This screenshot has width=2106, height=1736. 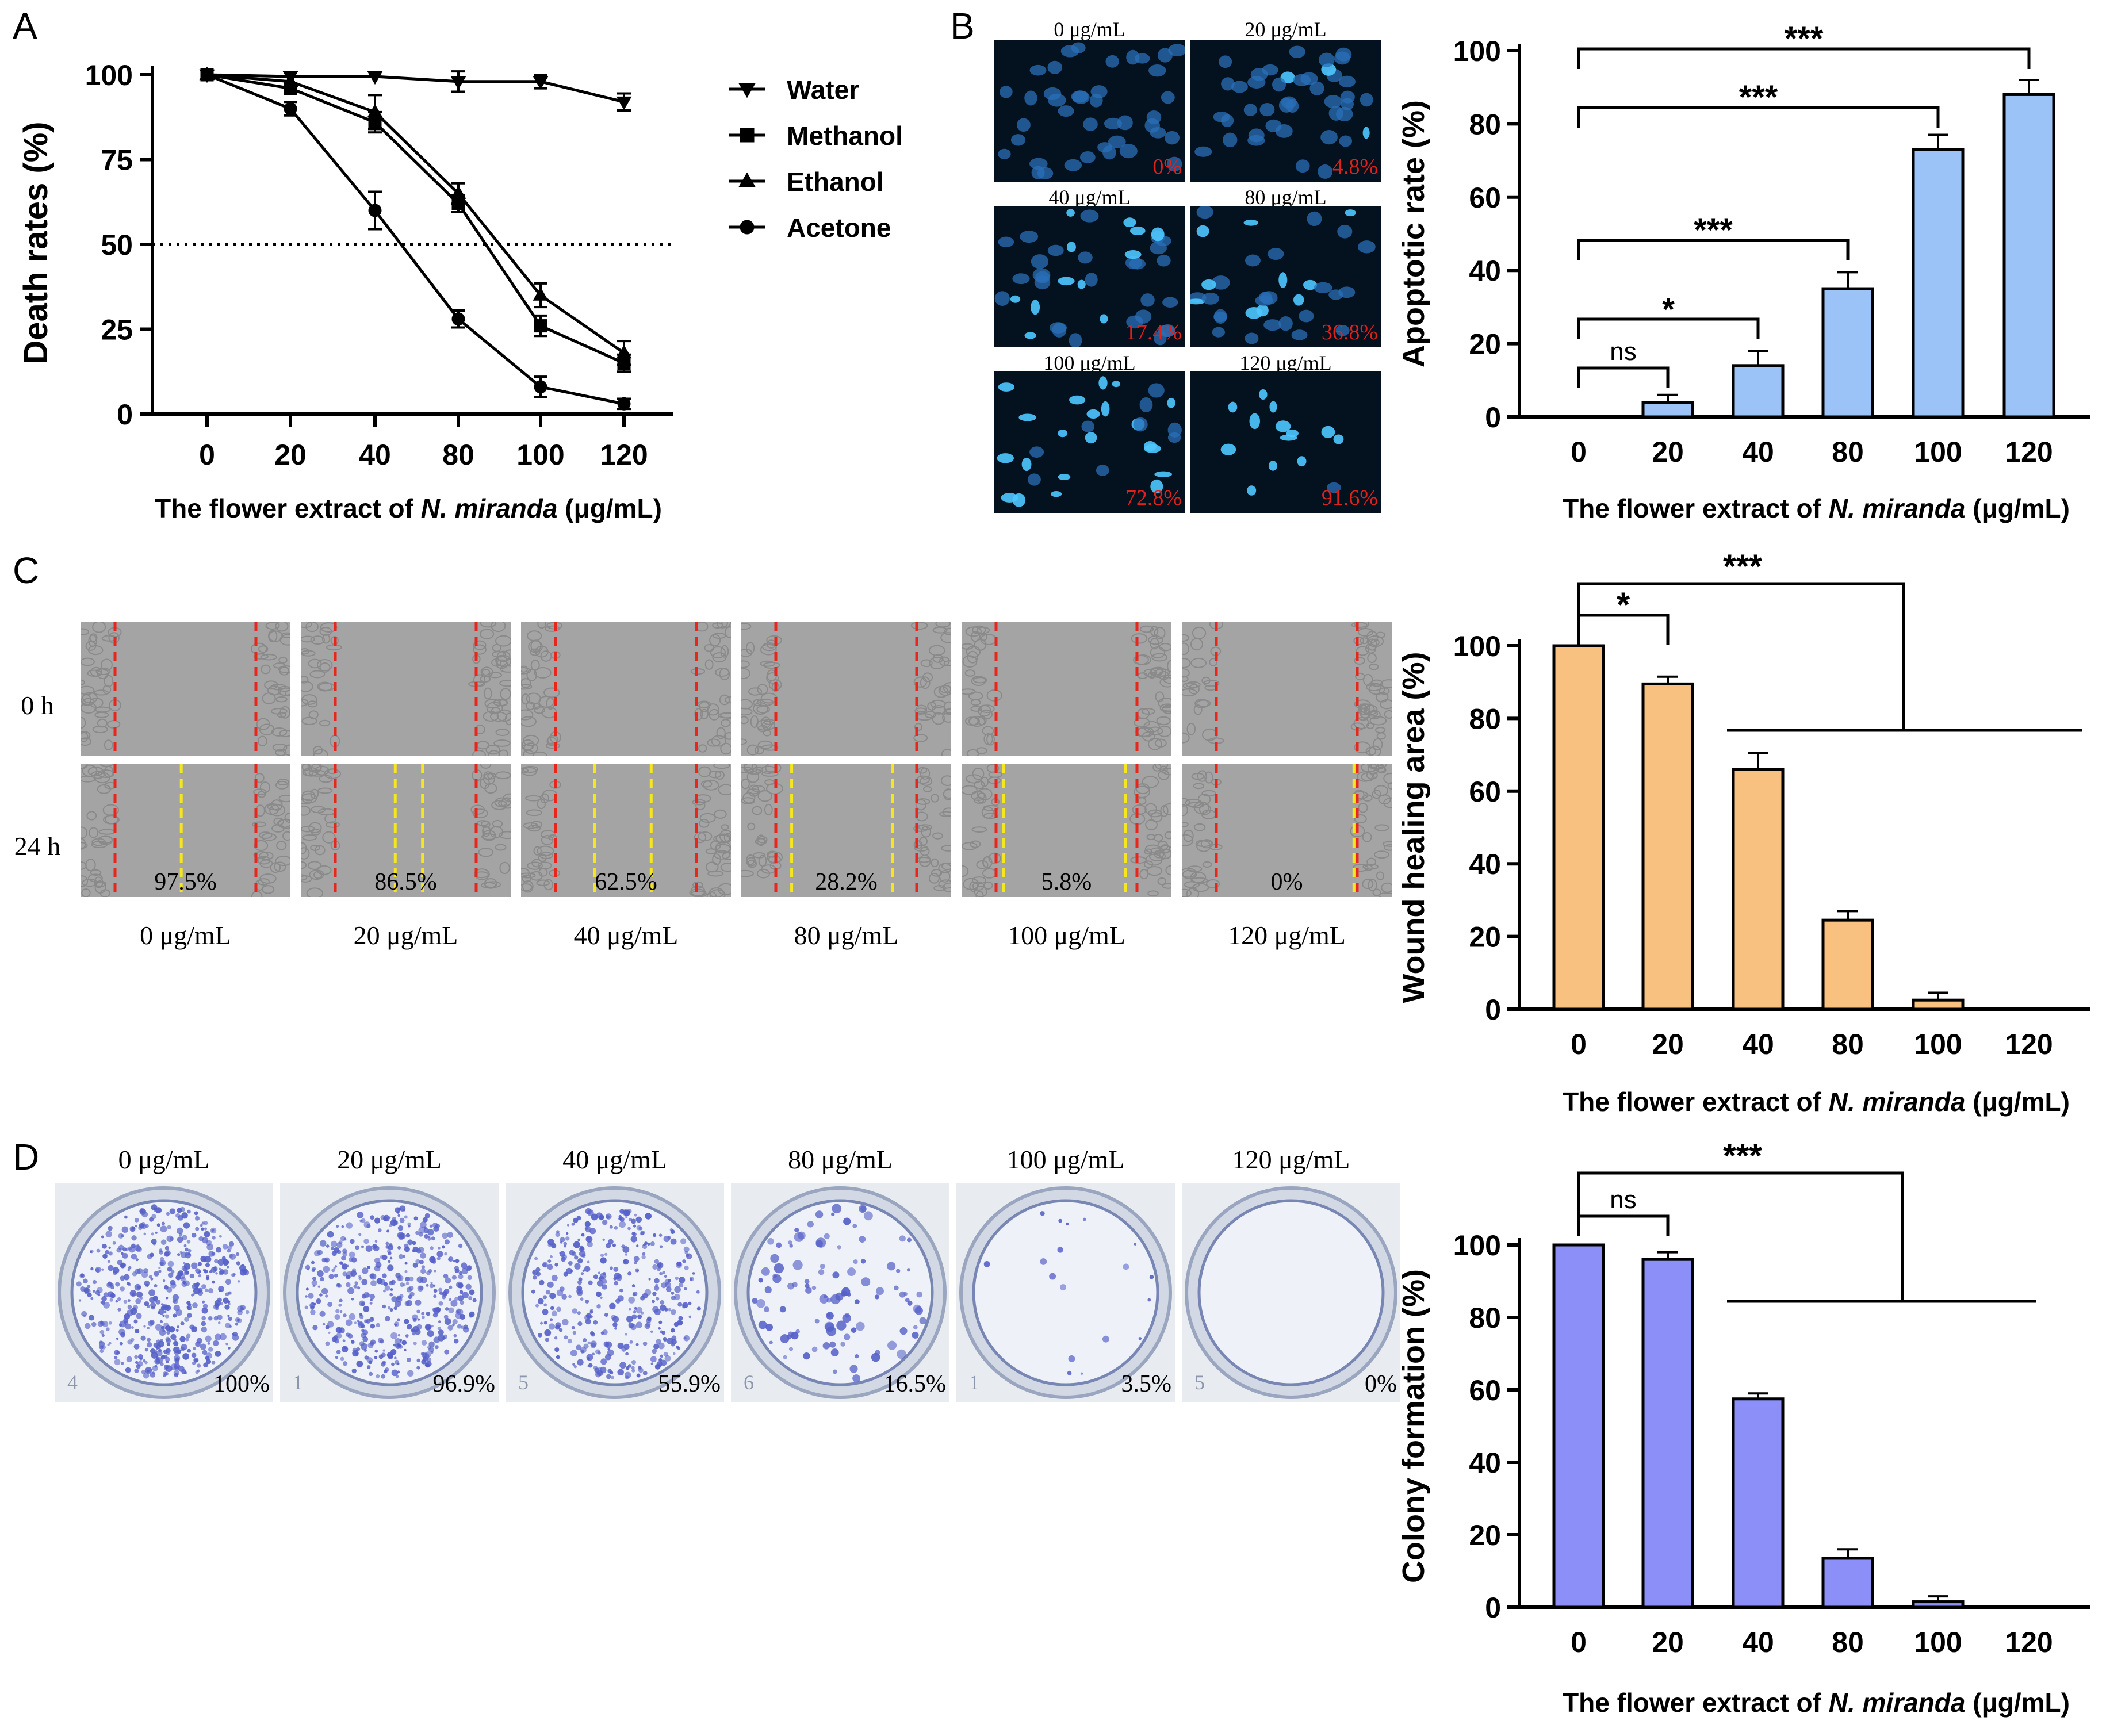 I want to click on wound-dose-label: 40 μg/mL, so click(x=626, y=935).